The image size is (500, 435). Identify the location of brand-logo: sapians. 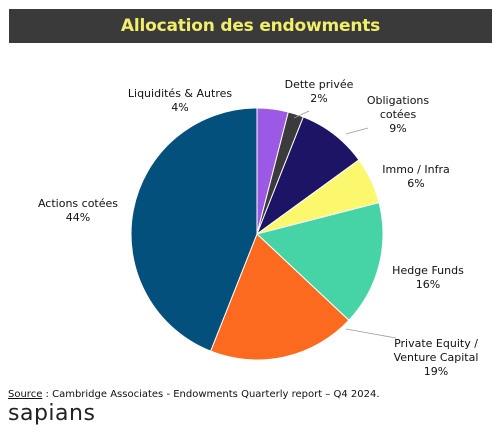
(52, 413).